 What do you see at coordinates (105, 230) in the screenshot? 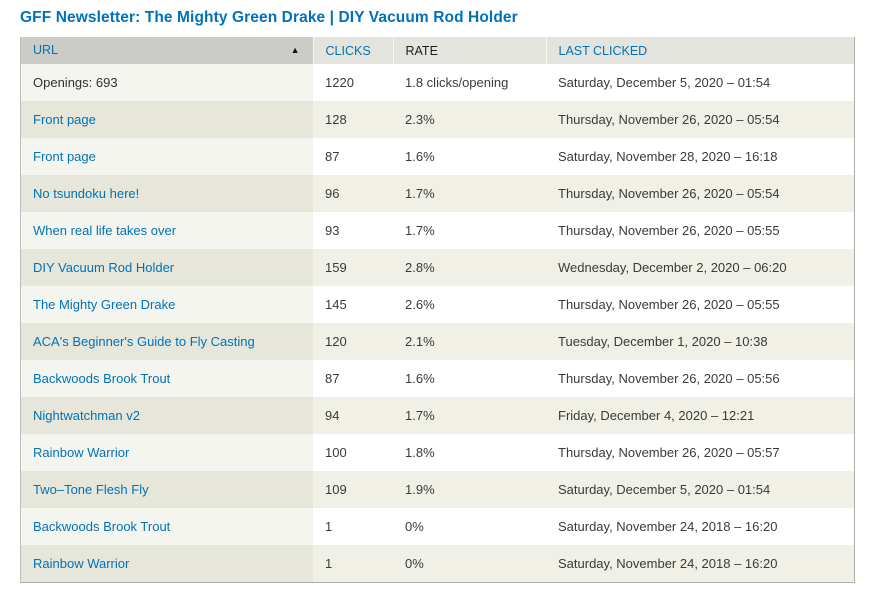
I see `url-link: When real life takes over` at bounding box center [105, 230].